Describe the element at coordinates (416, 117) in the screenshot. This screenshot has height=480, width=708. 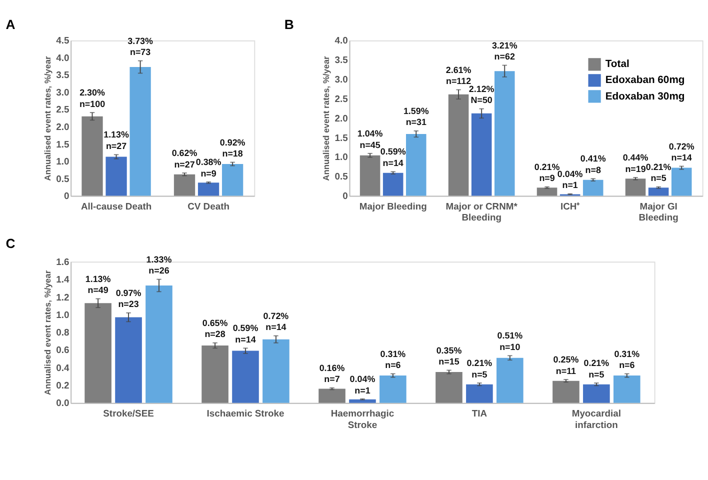
I see `text: 1.59% n=31` at that location.